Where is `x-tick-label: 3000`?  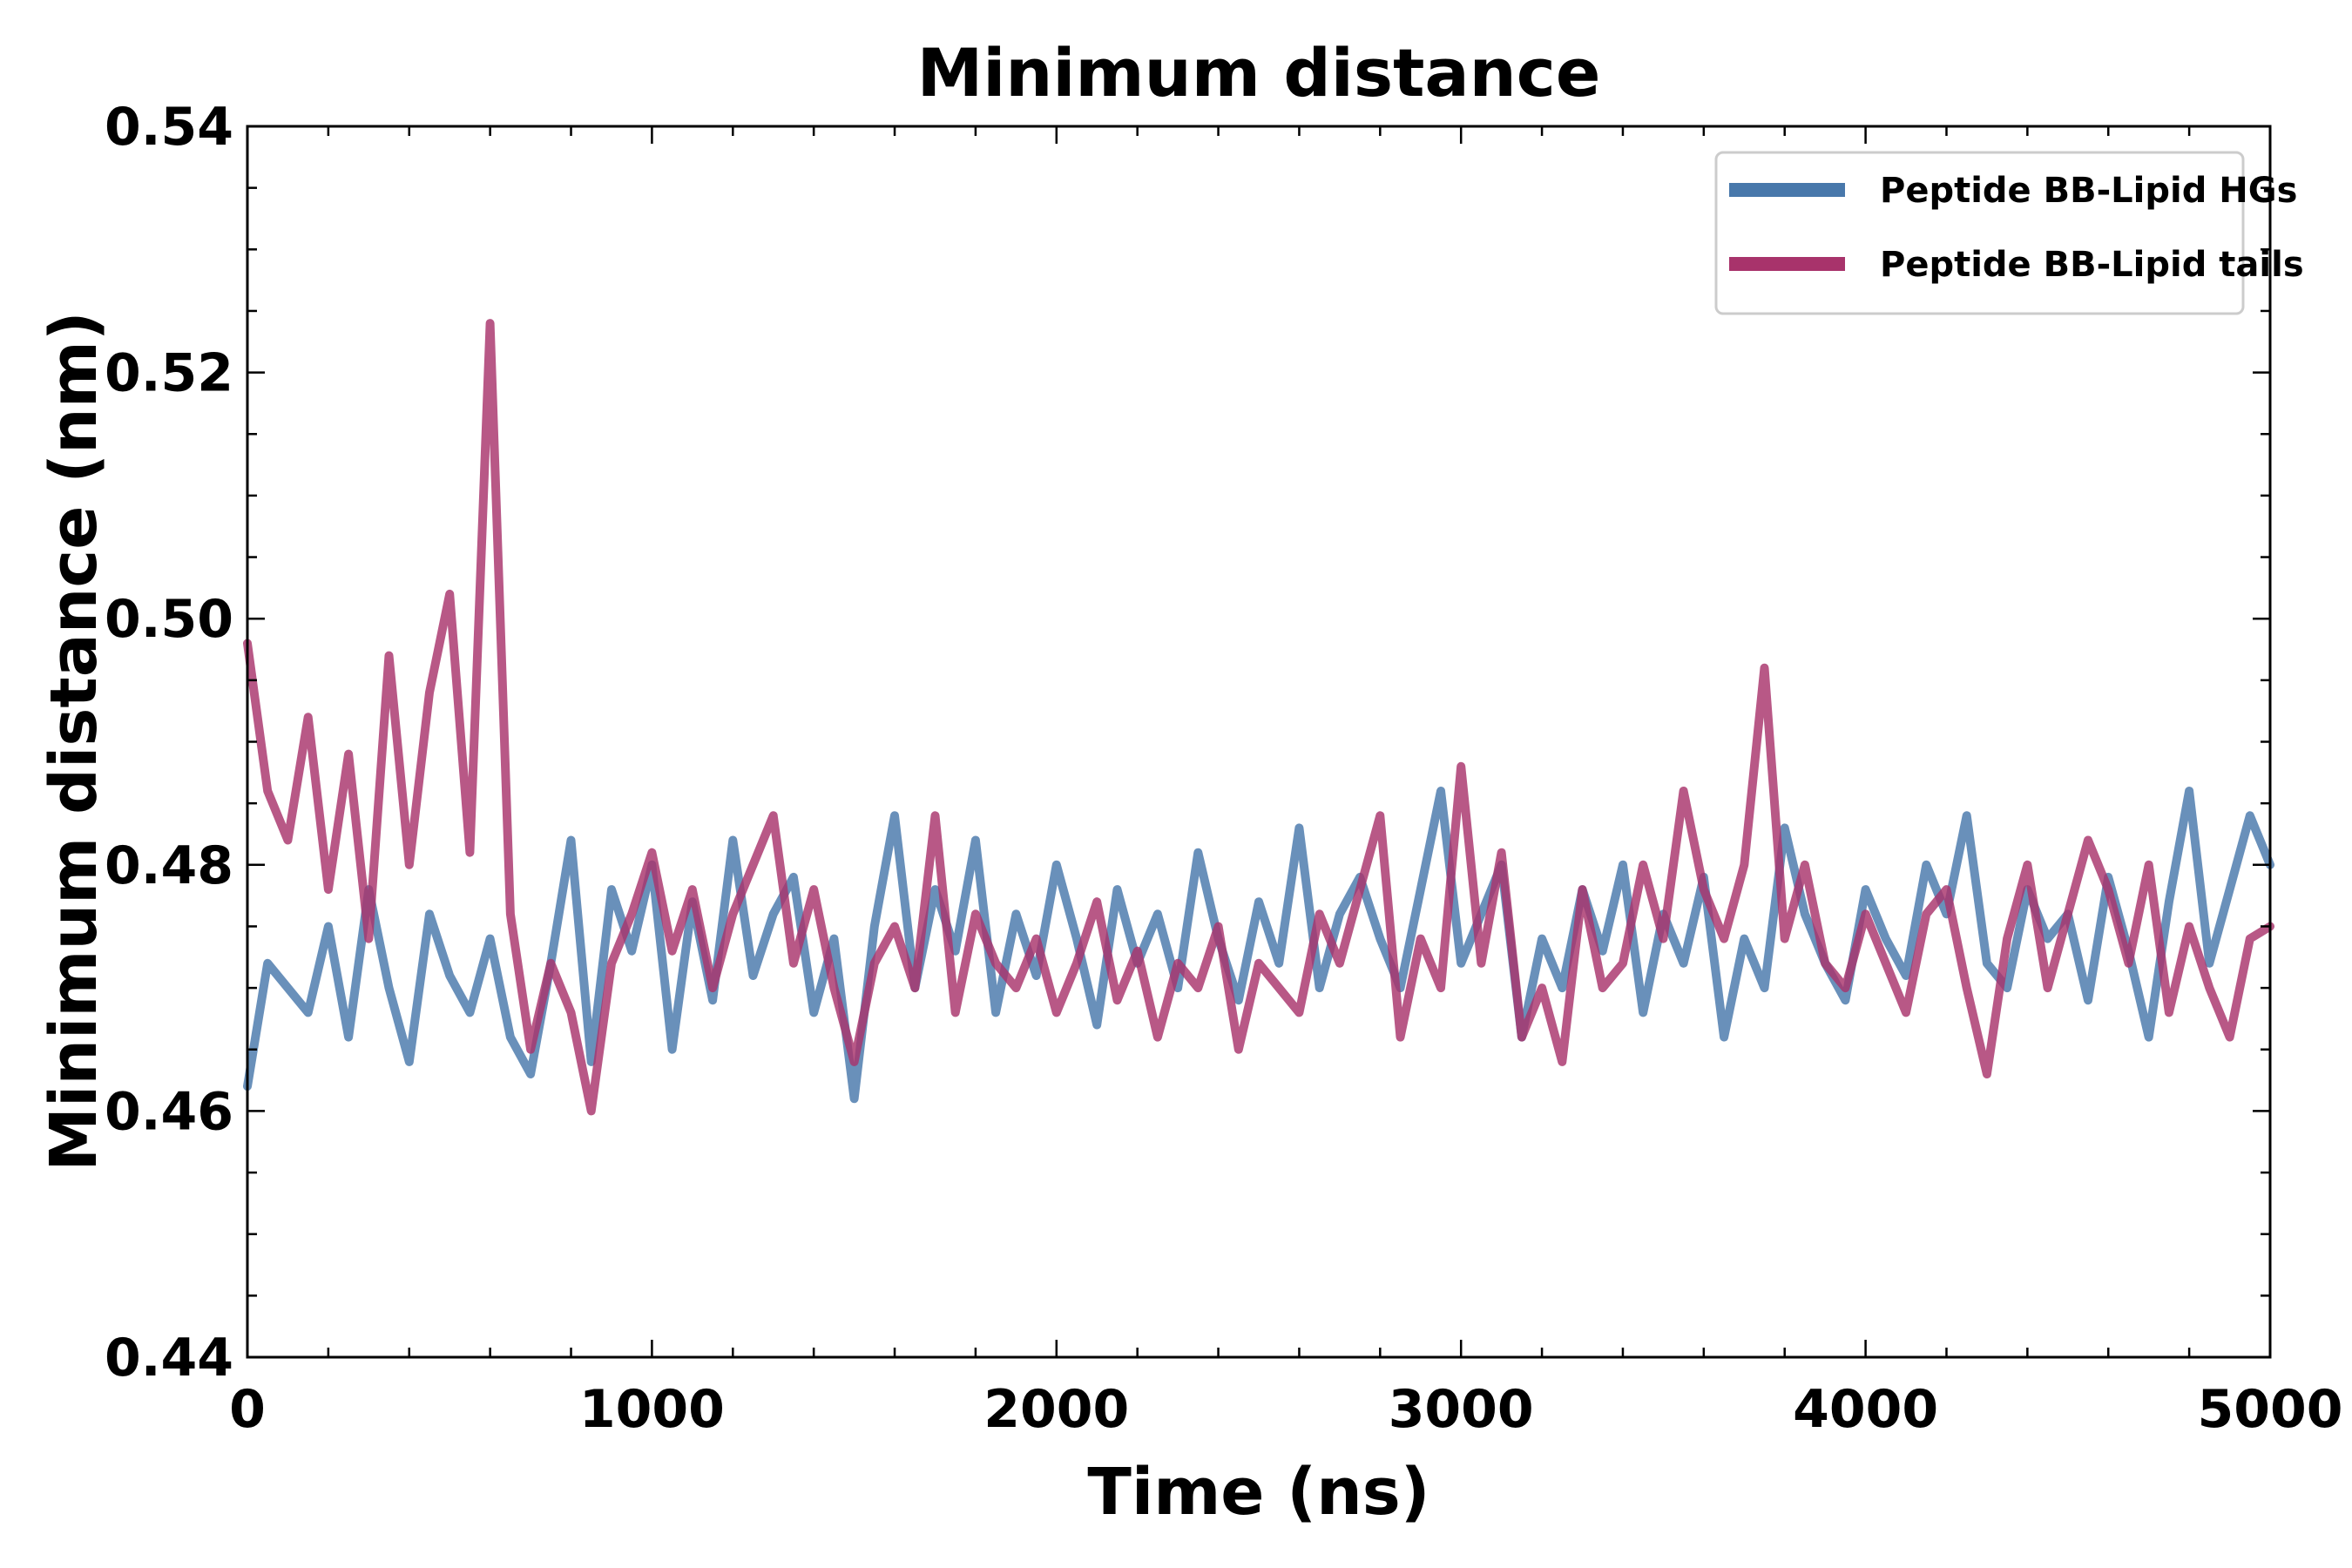 x-tick-label: 3000 is located at coordinates (1461, 1409).